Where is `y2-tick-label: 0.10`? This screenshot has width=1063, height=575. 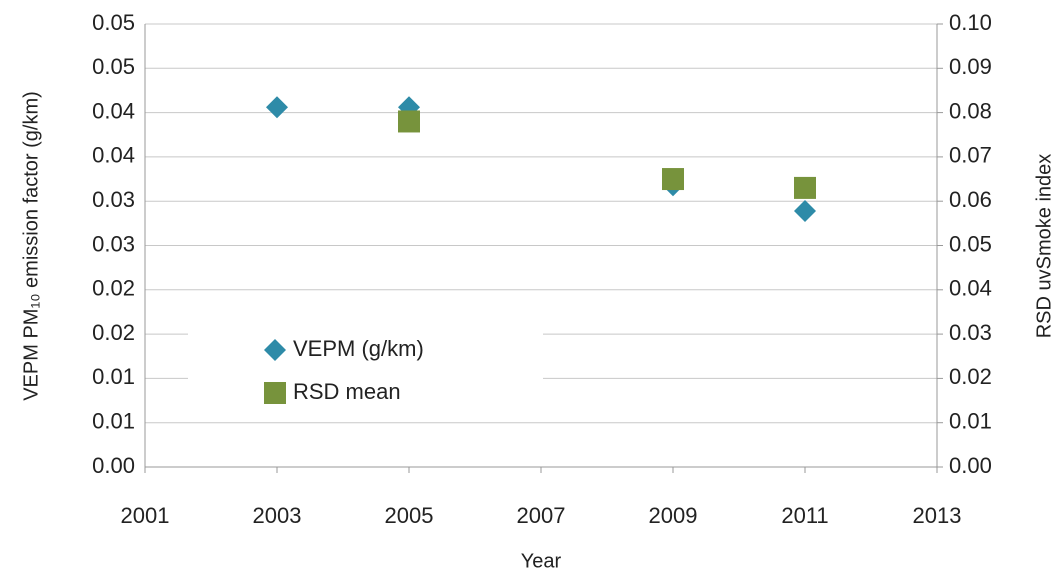 y2-tick-label: 0.10 is located at coordinates (970, 22).